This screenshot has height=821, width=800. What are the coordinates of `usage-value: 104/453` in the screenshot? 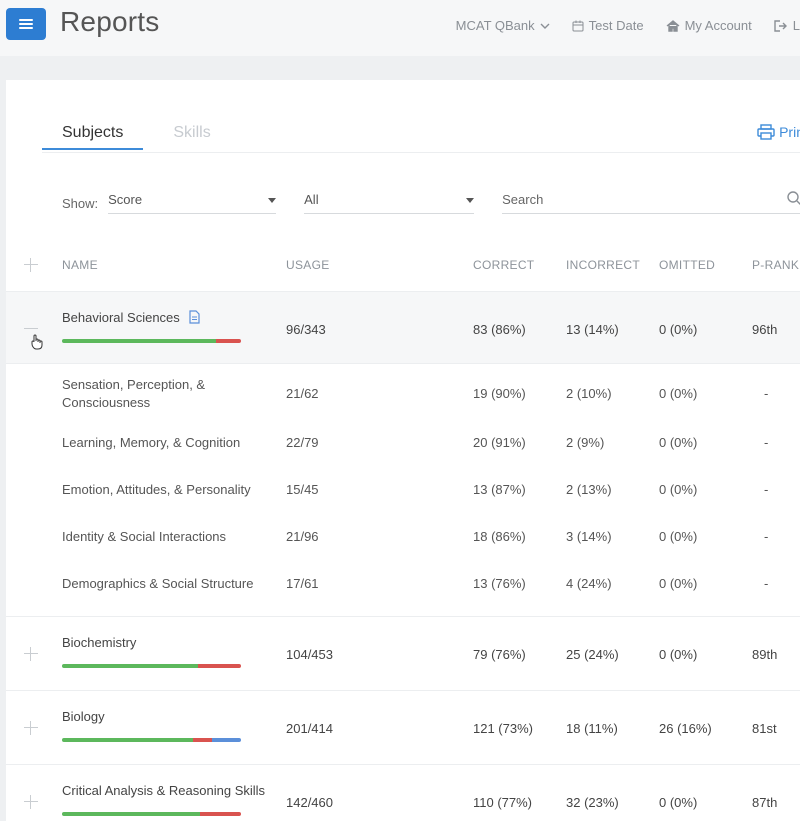 It's located at (309, 654).